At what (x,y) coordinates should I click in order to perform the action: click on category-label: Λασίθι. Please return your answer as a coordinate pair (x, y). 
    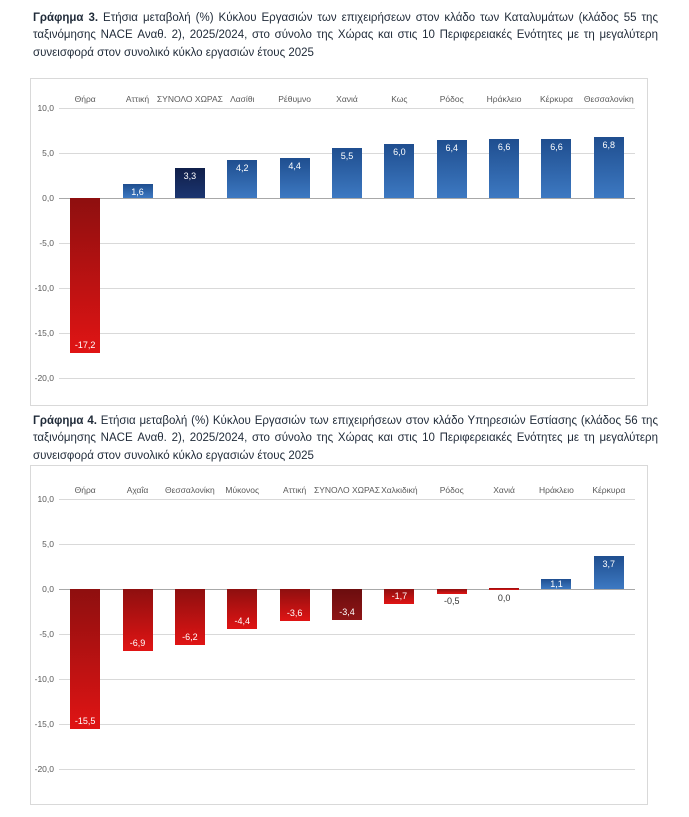
    Looking at the image, I should click on (242, 98).